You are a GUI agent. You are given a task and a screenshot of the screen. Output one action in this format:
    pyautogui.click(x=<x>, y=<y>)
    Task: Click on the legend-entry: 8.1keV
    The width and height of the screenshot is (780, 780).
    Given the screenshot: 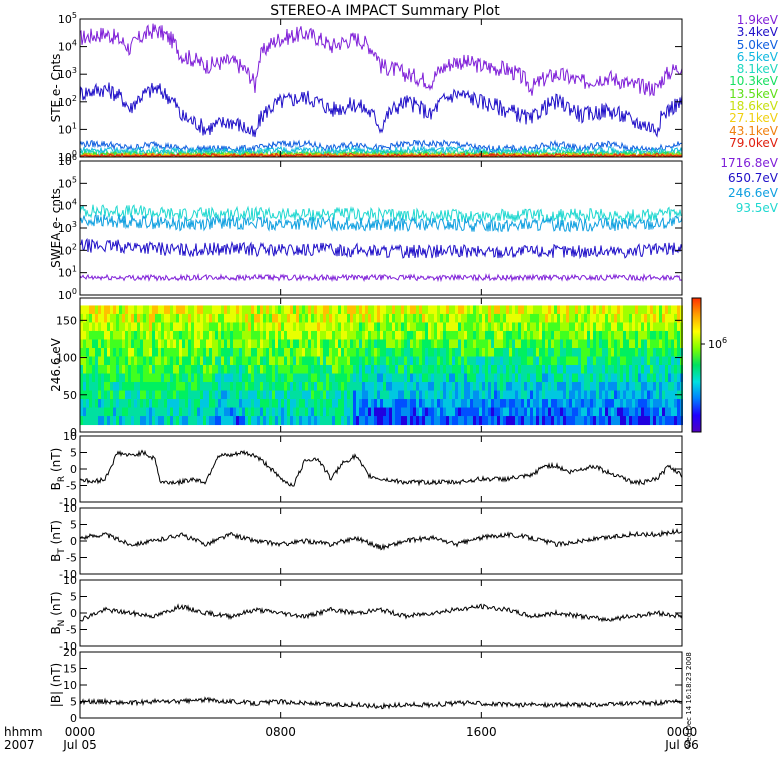 What is the action you would take?
    pyautogui.click(x=757, y=69)
    